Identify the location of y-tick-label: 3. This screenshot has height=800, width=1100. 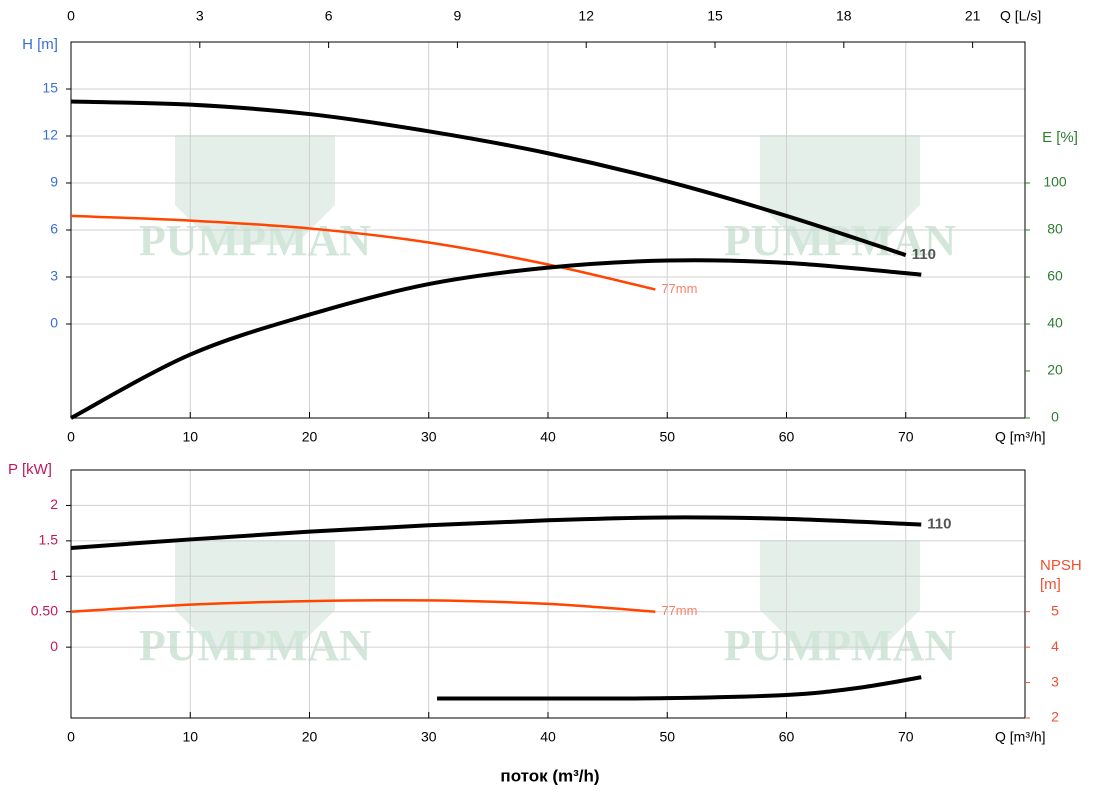
(54, 276).